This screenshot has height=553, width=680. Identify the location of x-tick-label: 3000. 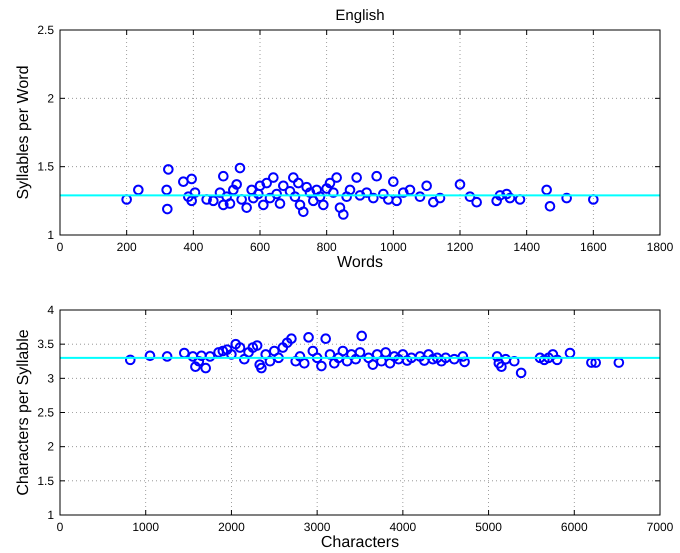
(317, 527).